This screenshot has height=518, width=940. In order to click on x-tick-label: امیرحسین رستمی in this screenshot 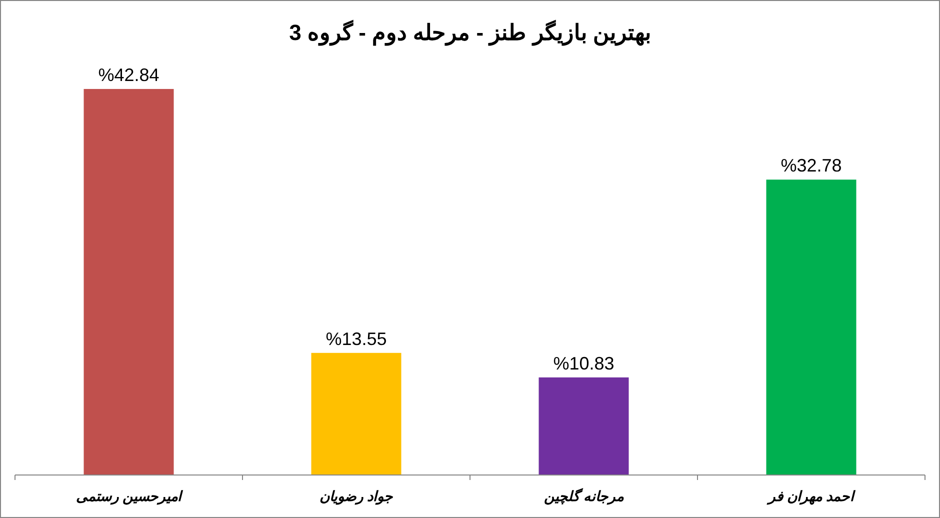, I will do `click(130, 496)`.